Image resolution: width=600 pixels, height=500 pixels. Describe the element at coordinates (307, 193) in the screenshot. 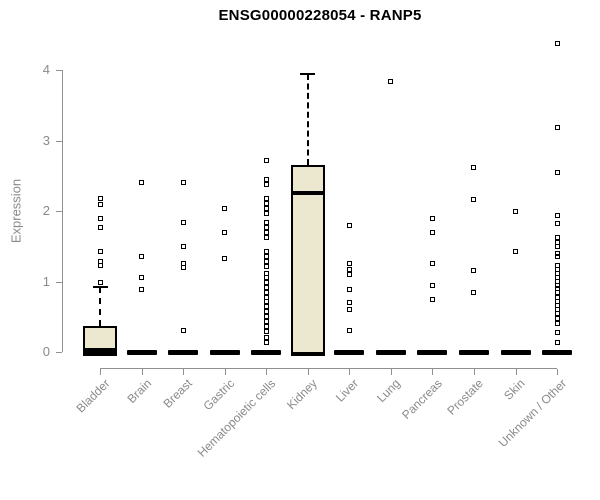

I see `median-line-kidney` at that location.